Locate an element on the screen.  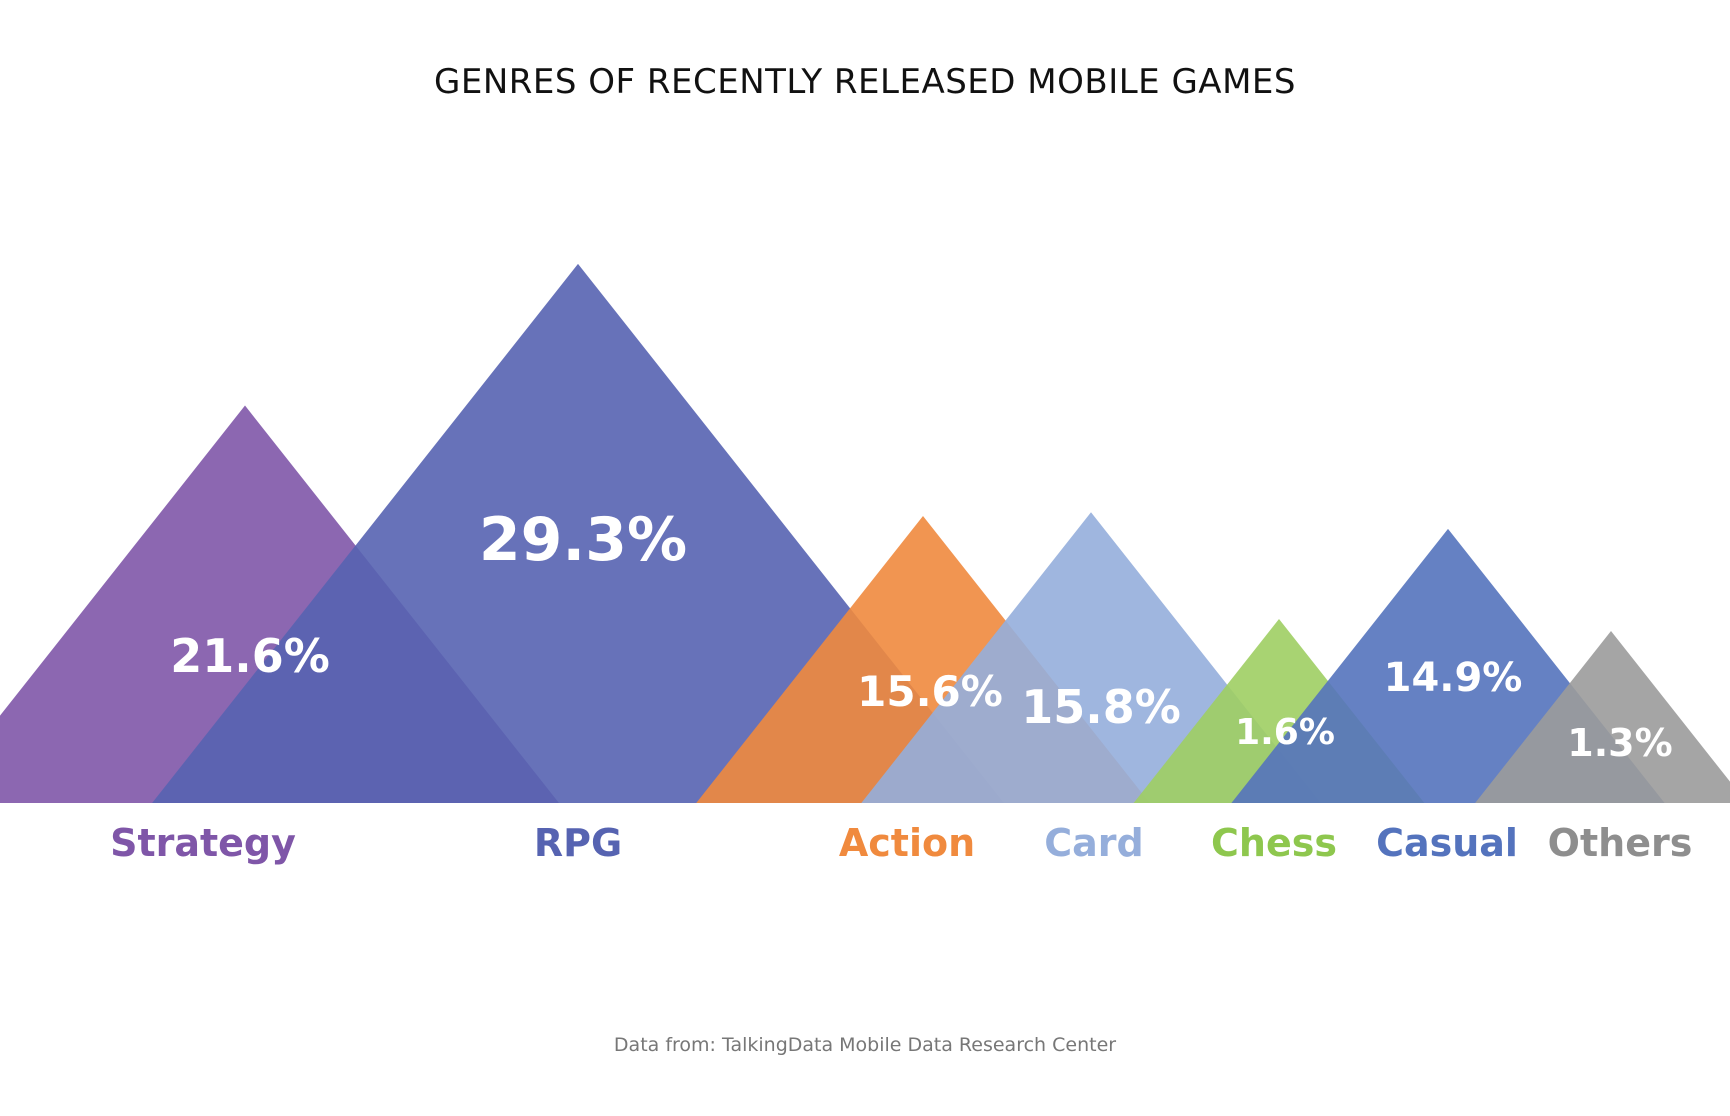
value-label-action: 15.6% is located at coordinates (930, 691).